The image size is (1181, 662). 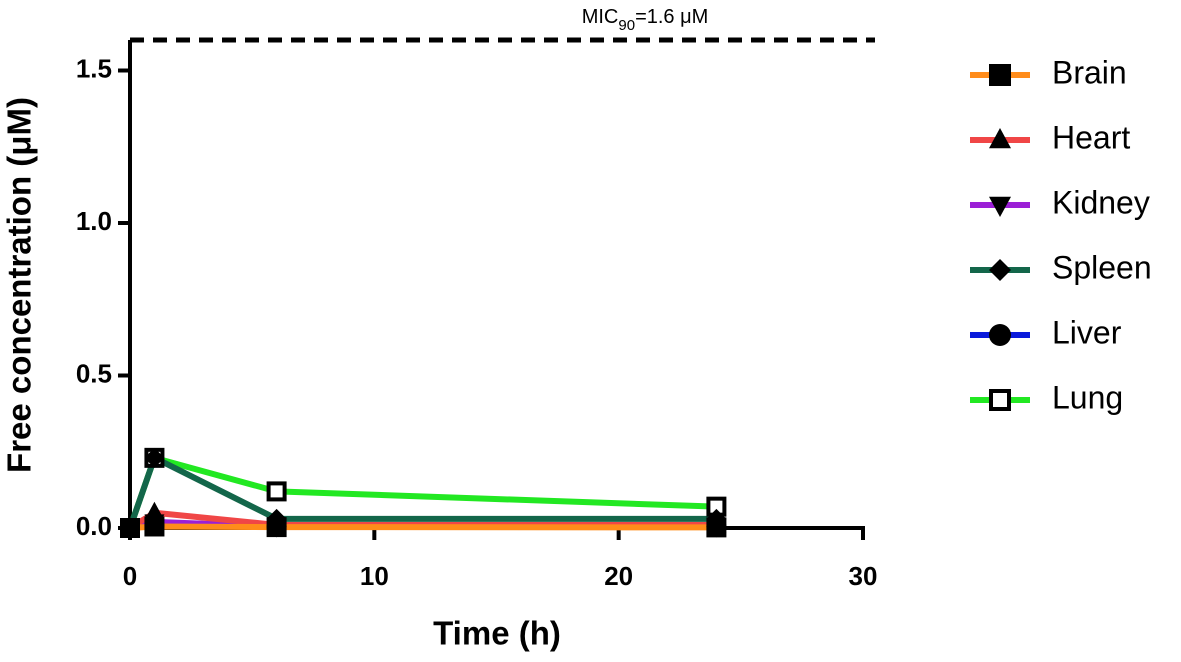 What do you see at coordinates (1101, 202) in the screenshot?
I see `legend-label: Kidney` at bounding box center [1101, 202].